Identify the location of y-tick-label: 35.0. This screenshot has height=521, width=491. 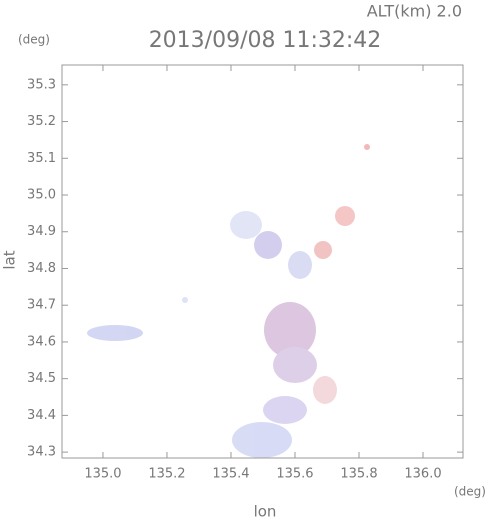
(41, 195).